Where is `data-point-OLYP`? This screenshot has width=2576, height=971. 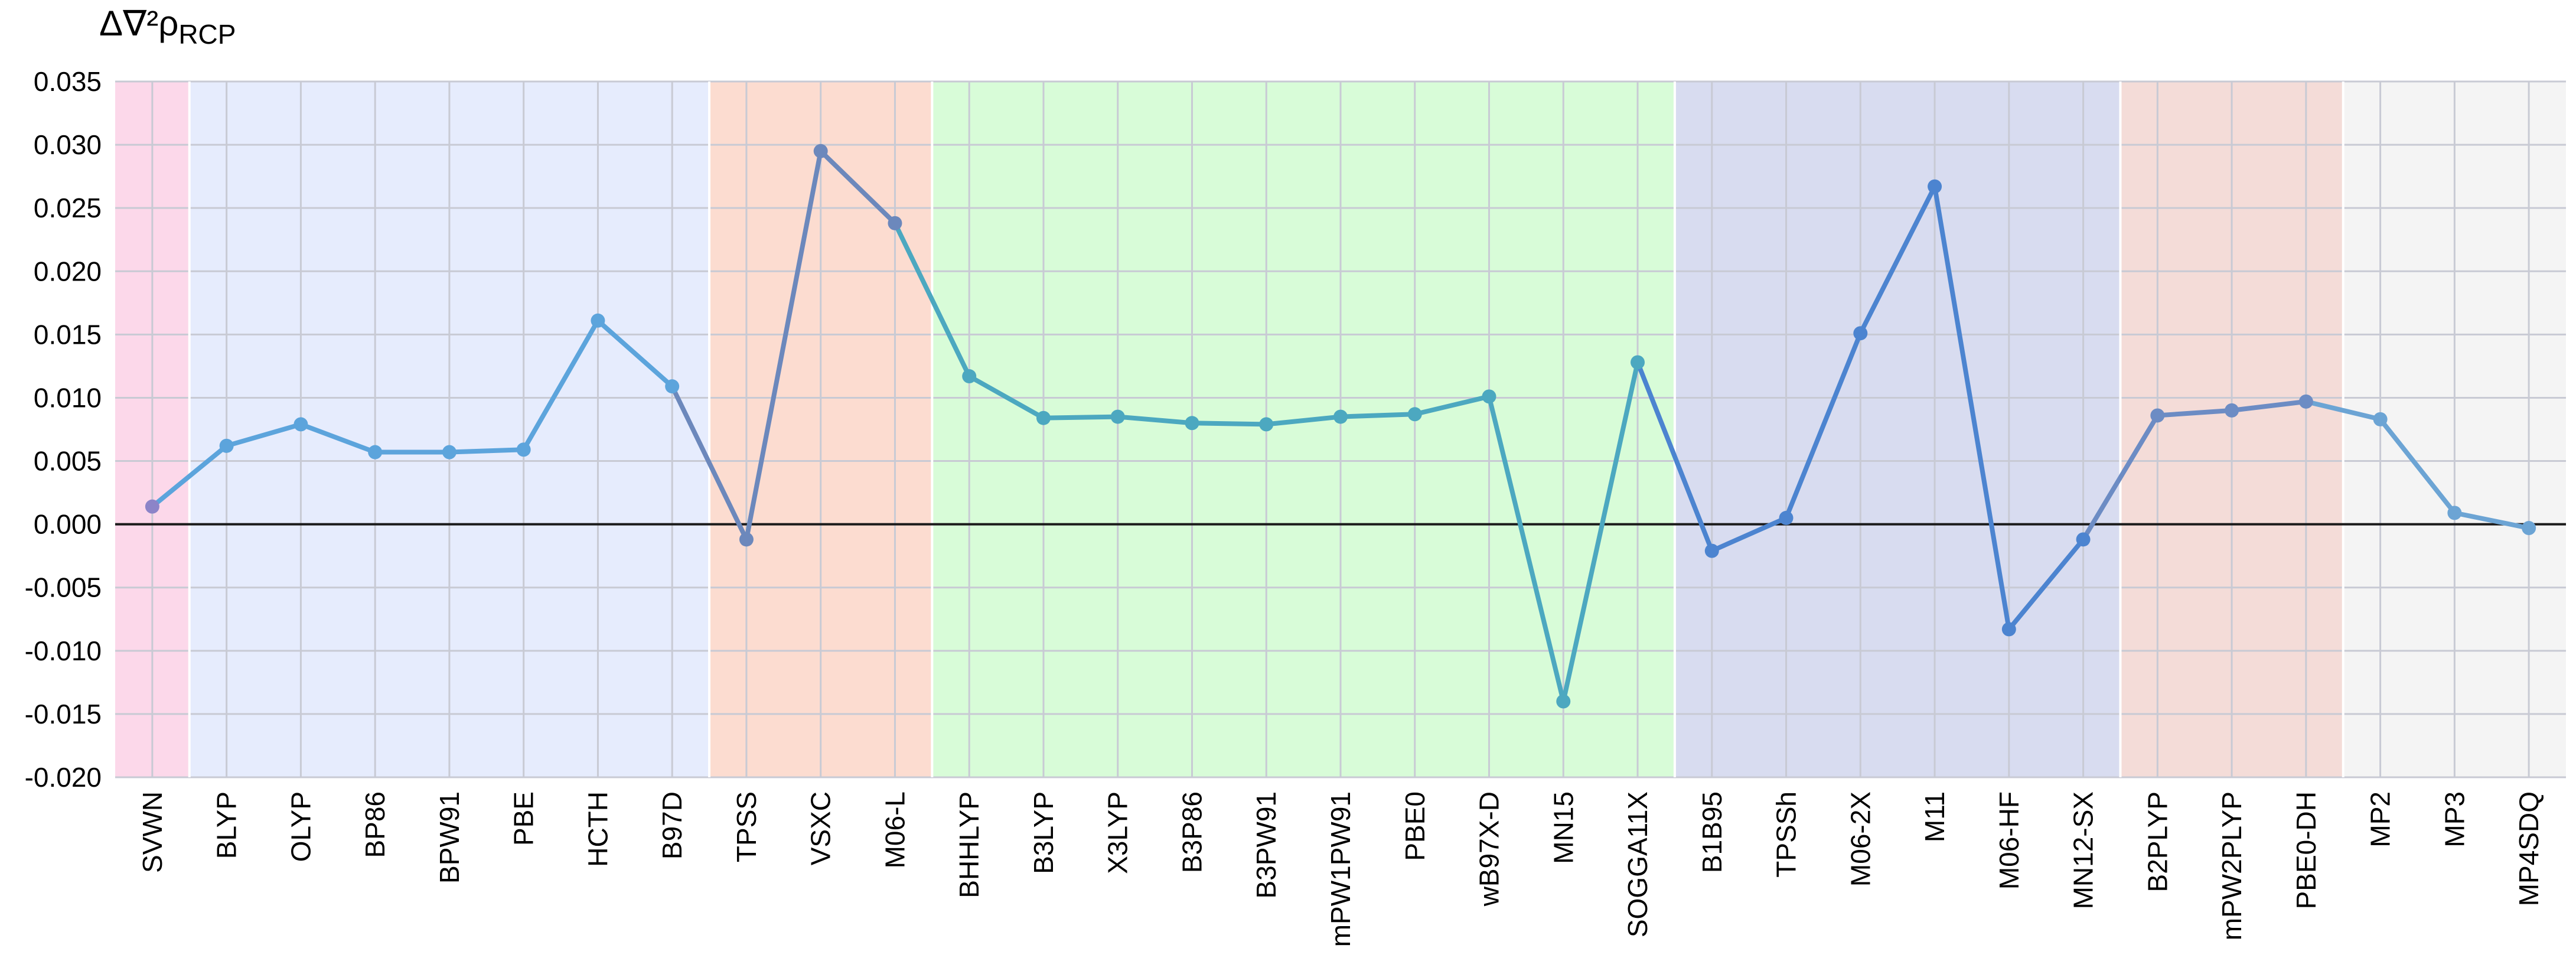
data-point-OLYP is located at coordinates (301, 425).